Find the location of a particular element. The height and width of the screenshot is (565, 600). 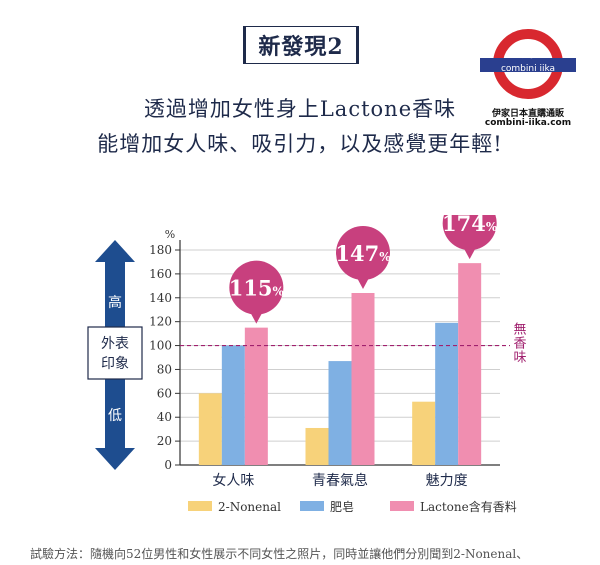

callout-value: 147% is located at coordinates (363, 253).